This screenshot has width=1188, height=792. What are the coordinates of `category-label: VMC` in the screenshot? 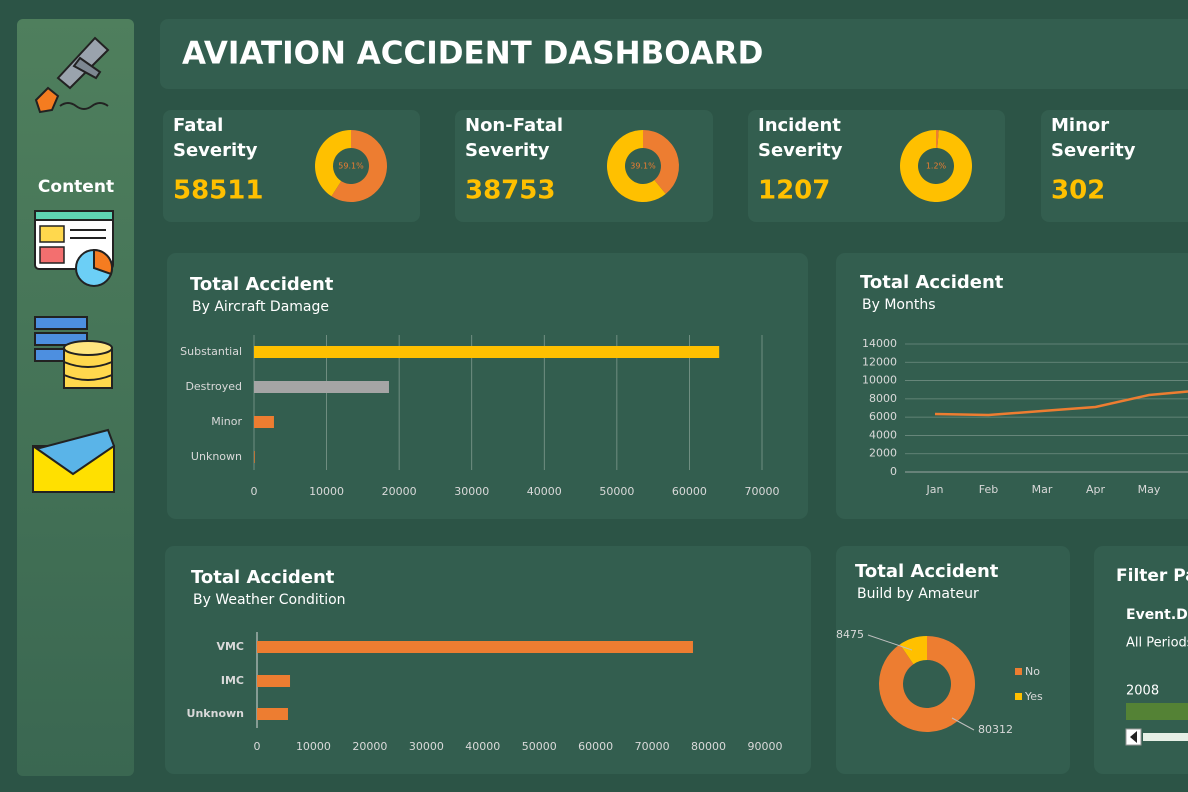 It's located at (230, 646).